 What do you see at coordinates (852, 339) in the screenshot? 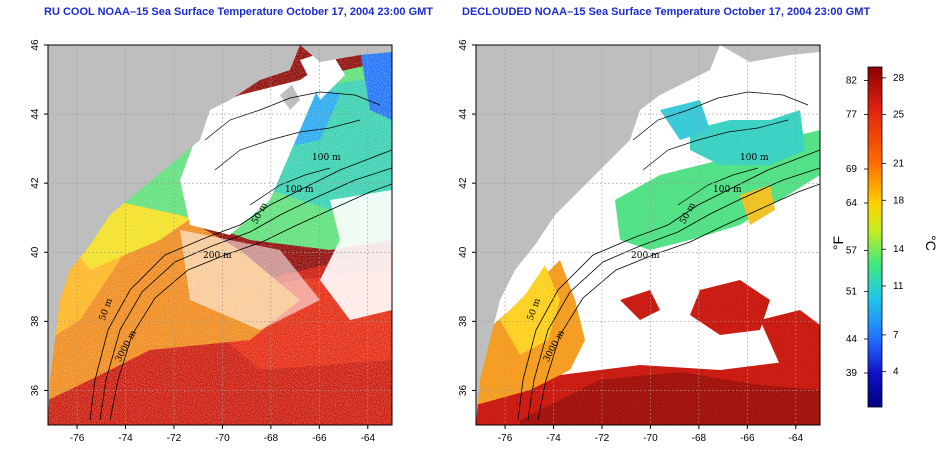
I see `colorbar-fahrenheit-tick-label: 44` at bounding box center [852, 339].